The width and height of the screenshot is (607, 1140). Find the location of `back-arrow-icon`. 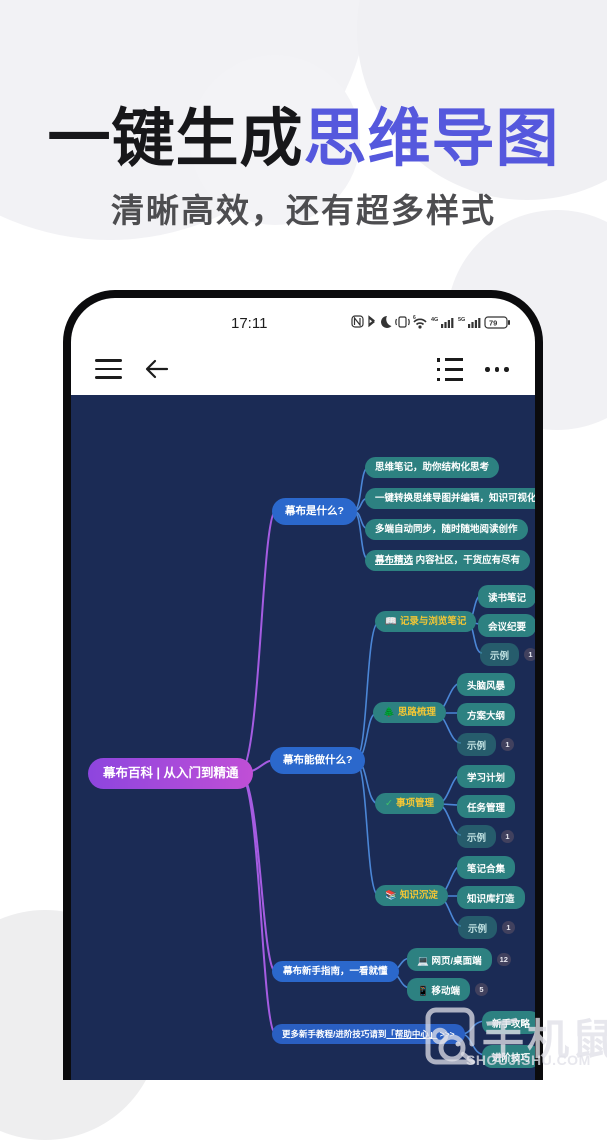

back-arrow-icon is located at coordinates (157, 369).